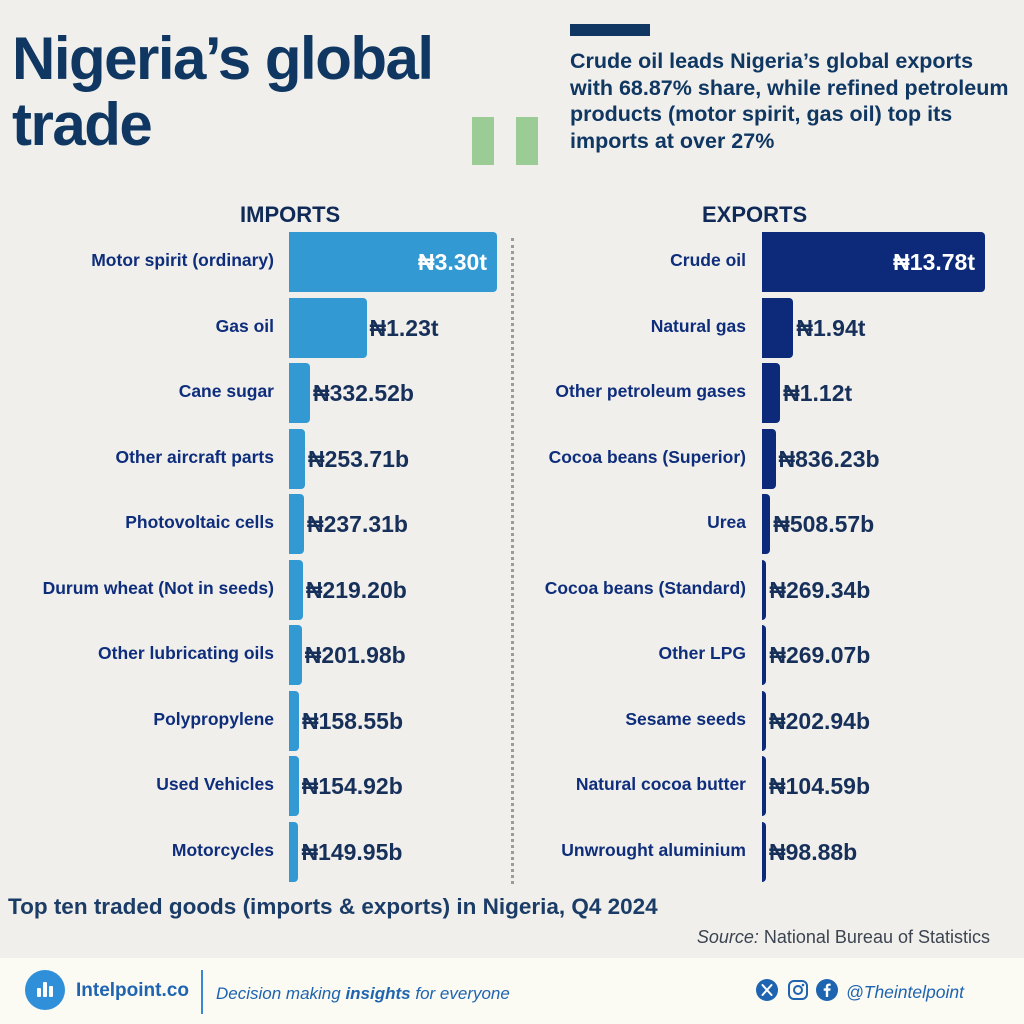 This screenshot has height=1024, width=1024. Describe the element at coordinates (45, 990) in the screenshot. I see `intelpoint-logo-icon` at that location.